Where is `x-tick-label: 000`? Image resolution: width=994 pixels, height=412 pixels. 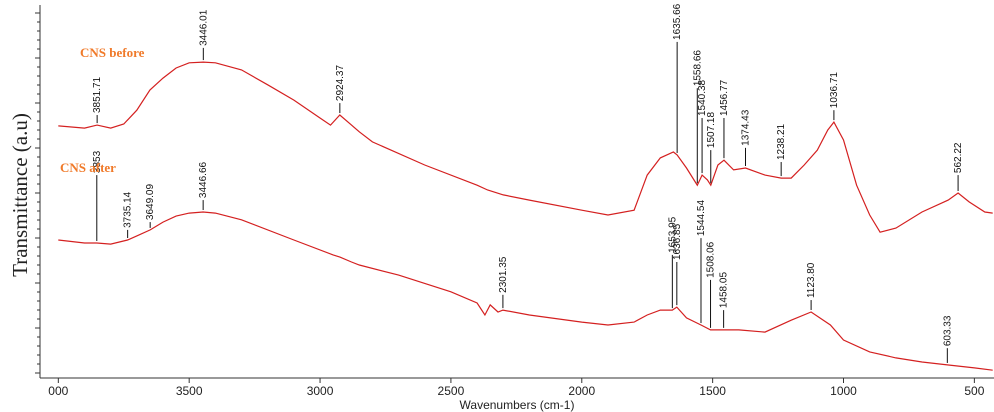
x-tick-label: 000 is located at coordinates (58, 391).